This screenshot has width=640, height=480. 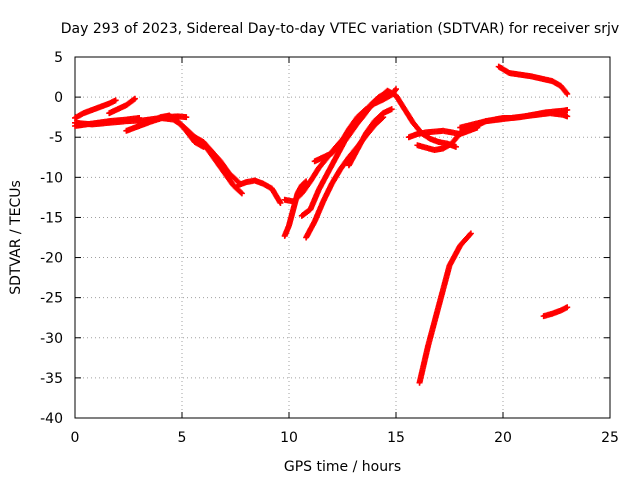 What do you see at coordinates (51, 419) in the screenshot?
I see `y-tick-label: -40` at bounding box center [51, 419].